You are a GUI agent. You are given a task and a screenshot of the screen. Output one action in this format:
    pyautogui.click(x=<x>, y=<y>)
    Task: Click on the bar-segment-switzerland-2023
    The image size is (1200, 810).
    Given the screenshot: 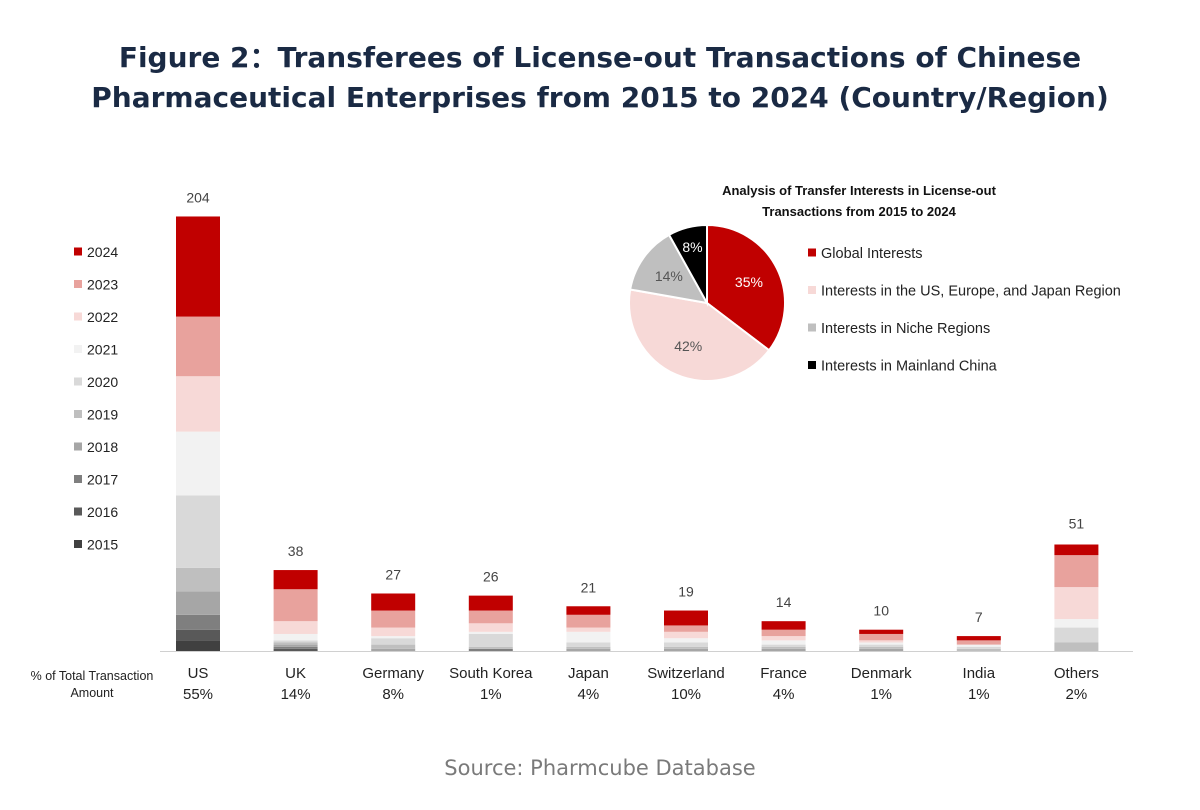 What is the action you would take?
    pyautogui.click(x=686, y=628)
    